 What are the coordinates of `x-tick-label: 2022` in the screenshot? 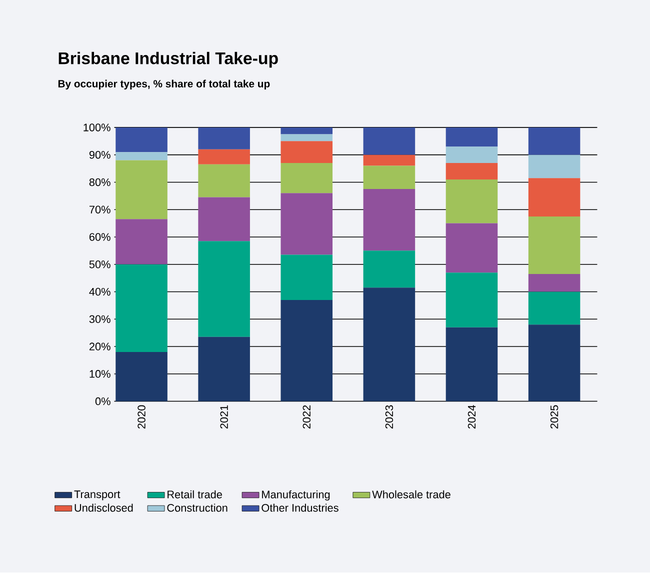 It's located at (306, 417).